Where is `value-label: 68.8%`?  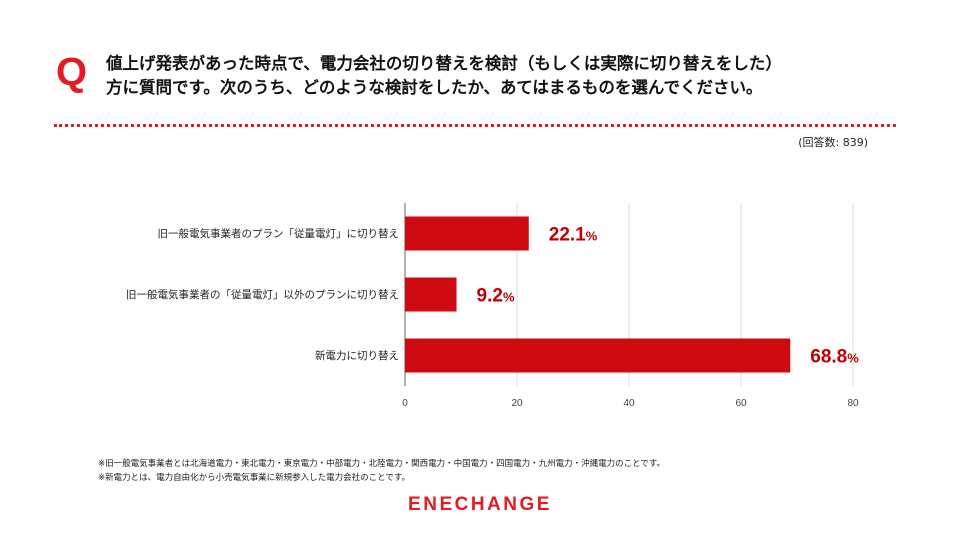 value-label: 68.8% is located at coordinates (834, 357).